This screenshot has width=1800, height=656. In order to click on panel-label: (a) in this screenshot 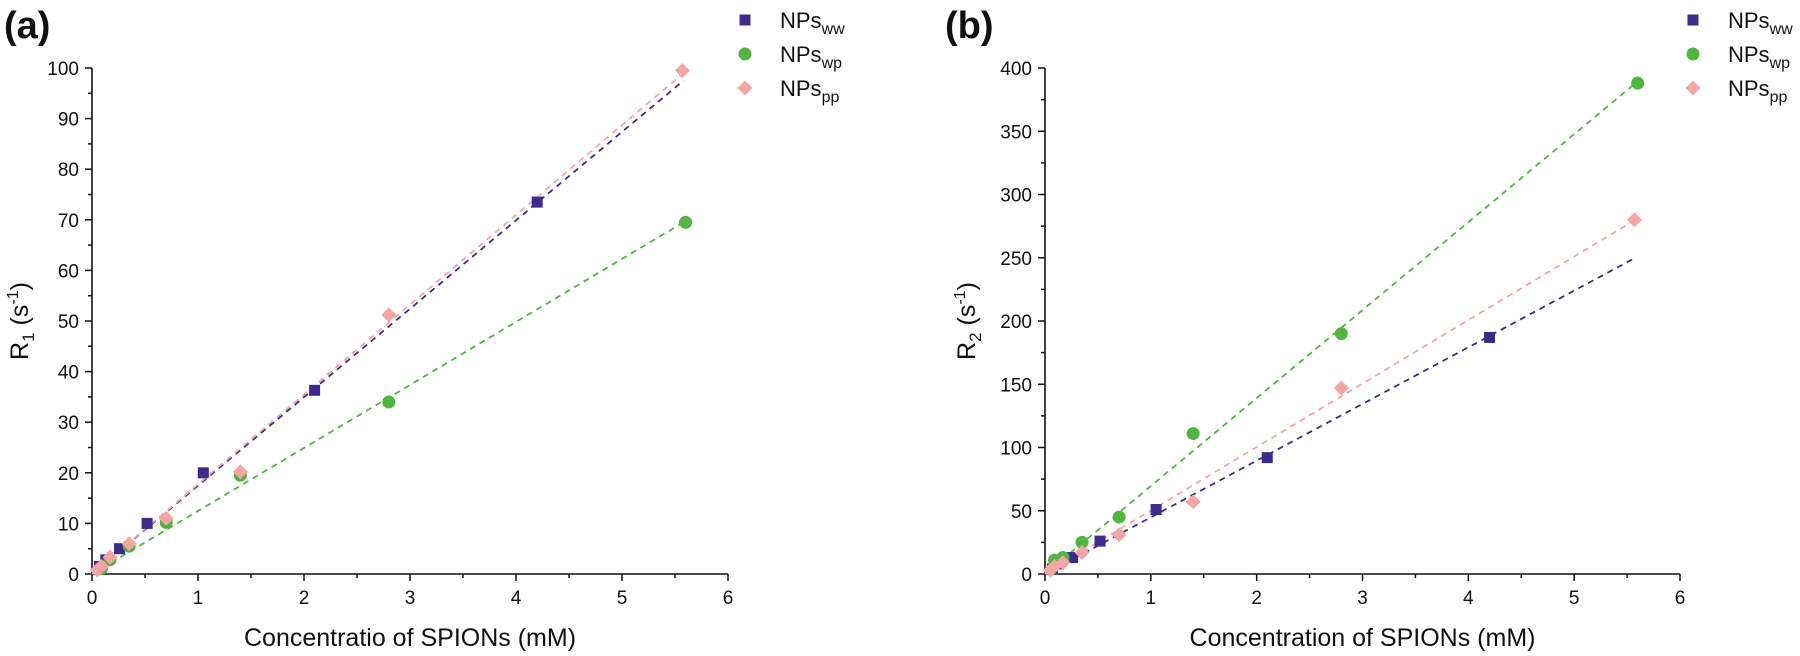, I will do `click(27, 26)`.